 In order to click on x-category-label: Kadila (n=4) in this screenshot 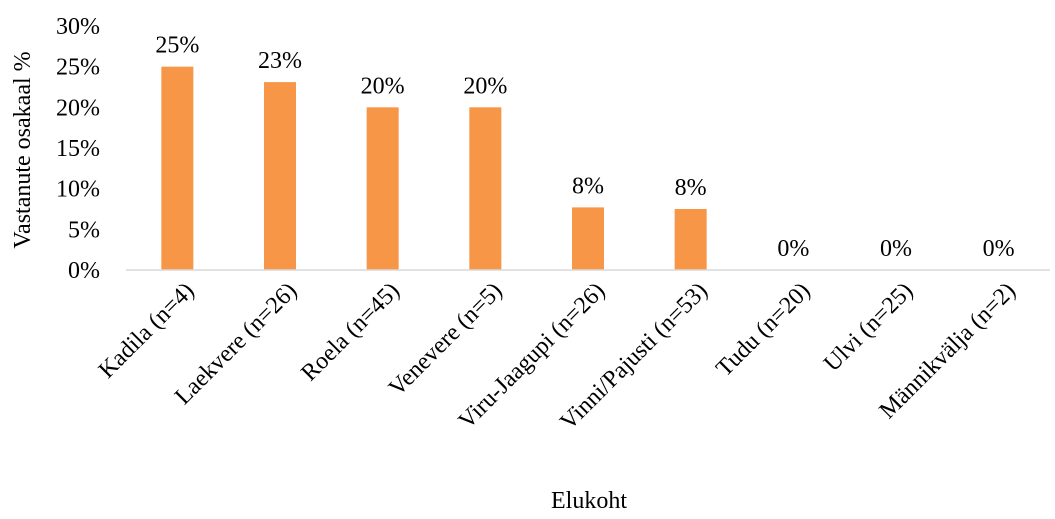, I will do `click(147, 331)`.